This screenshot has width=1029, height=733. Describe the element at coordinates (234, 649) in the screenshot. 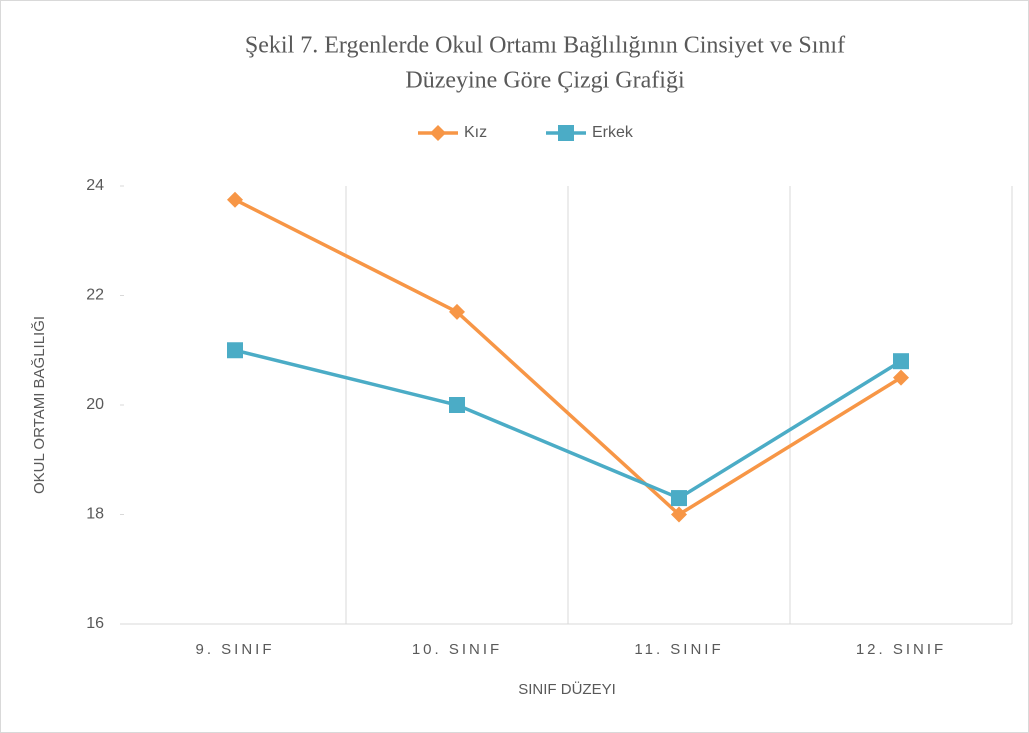

I see `x-tick-label: 9. SINIF` at that location.